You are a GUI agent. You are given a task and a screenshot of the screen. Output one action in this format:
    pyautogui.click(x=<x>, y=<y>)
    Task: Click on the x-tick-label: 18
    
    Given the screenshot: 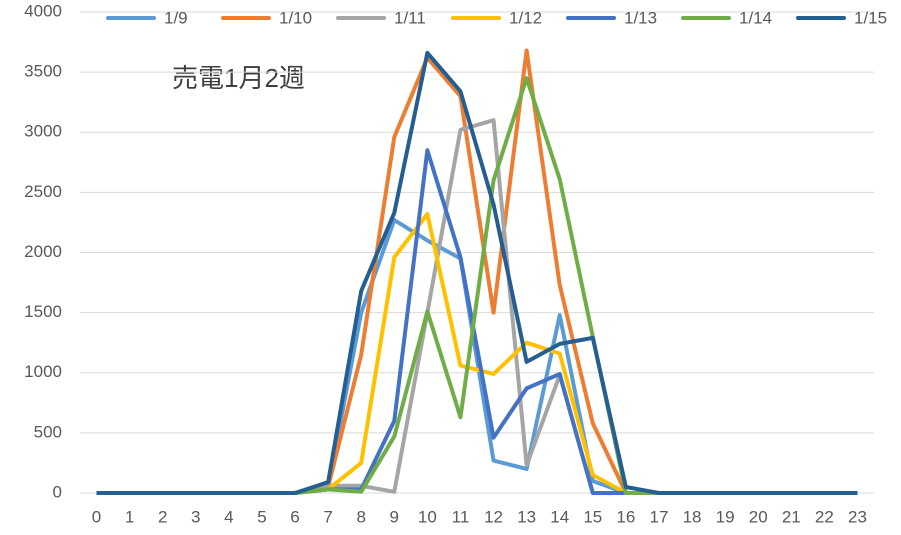 What is the action you would take?
    pyautogui.click(x=692, y=516)
    